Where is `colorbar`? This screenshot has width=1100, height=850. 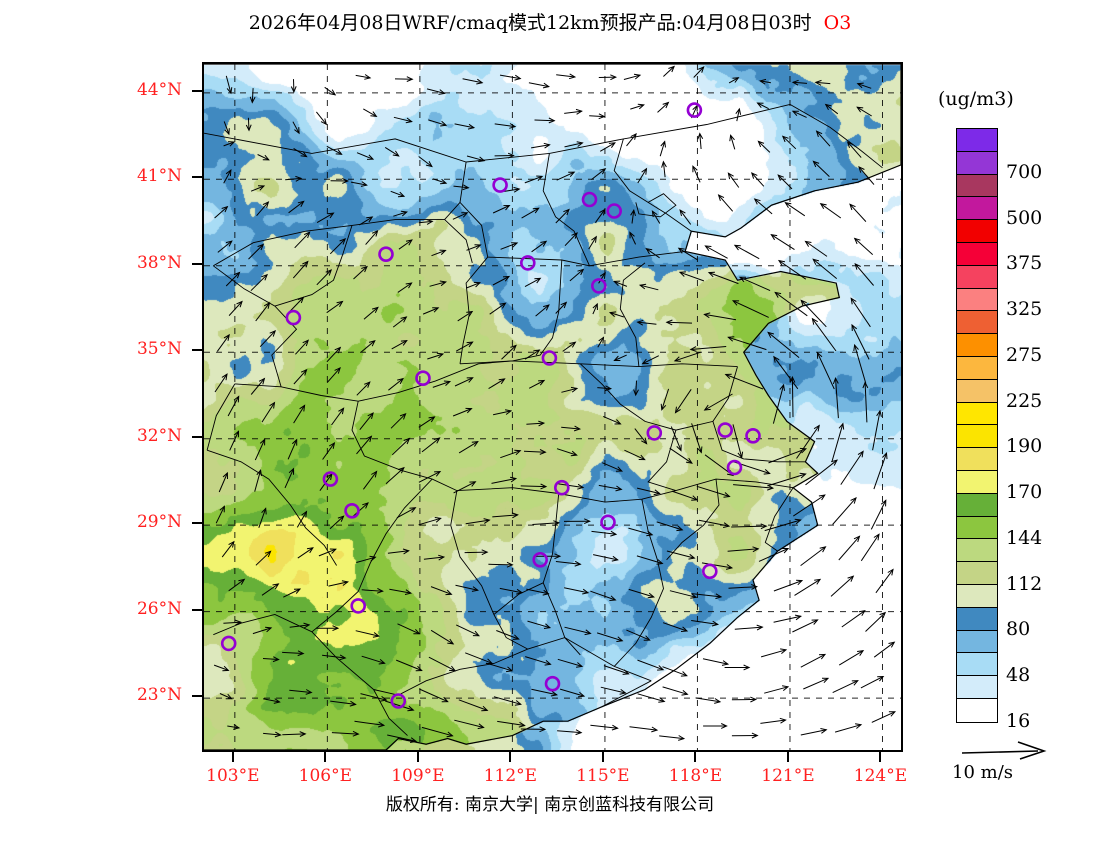 colorbar is located at coordinates (977, 425).